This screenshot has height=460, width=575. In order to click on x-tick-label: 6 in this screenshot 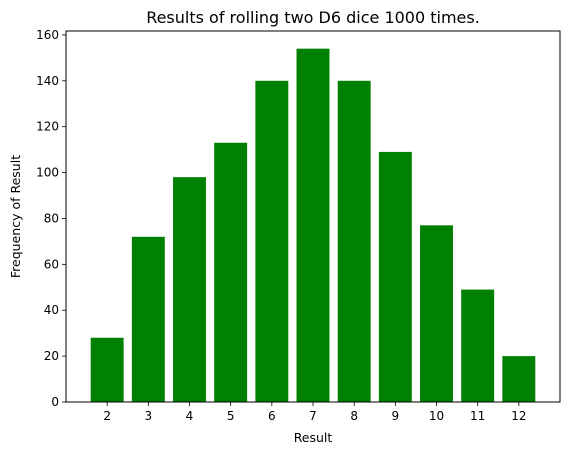, I will do `click(272, 416)`.